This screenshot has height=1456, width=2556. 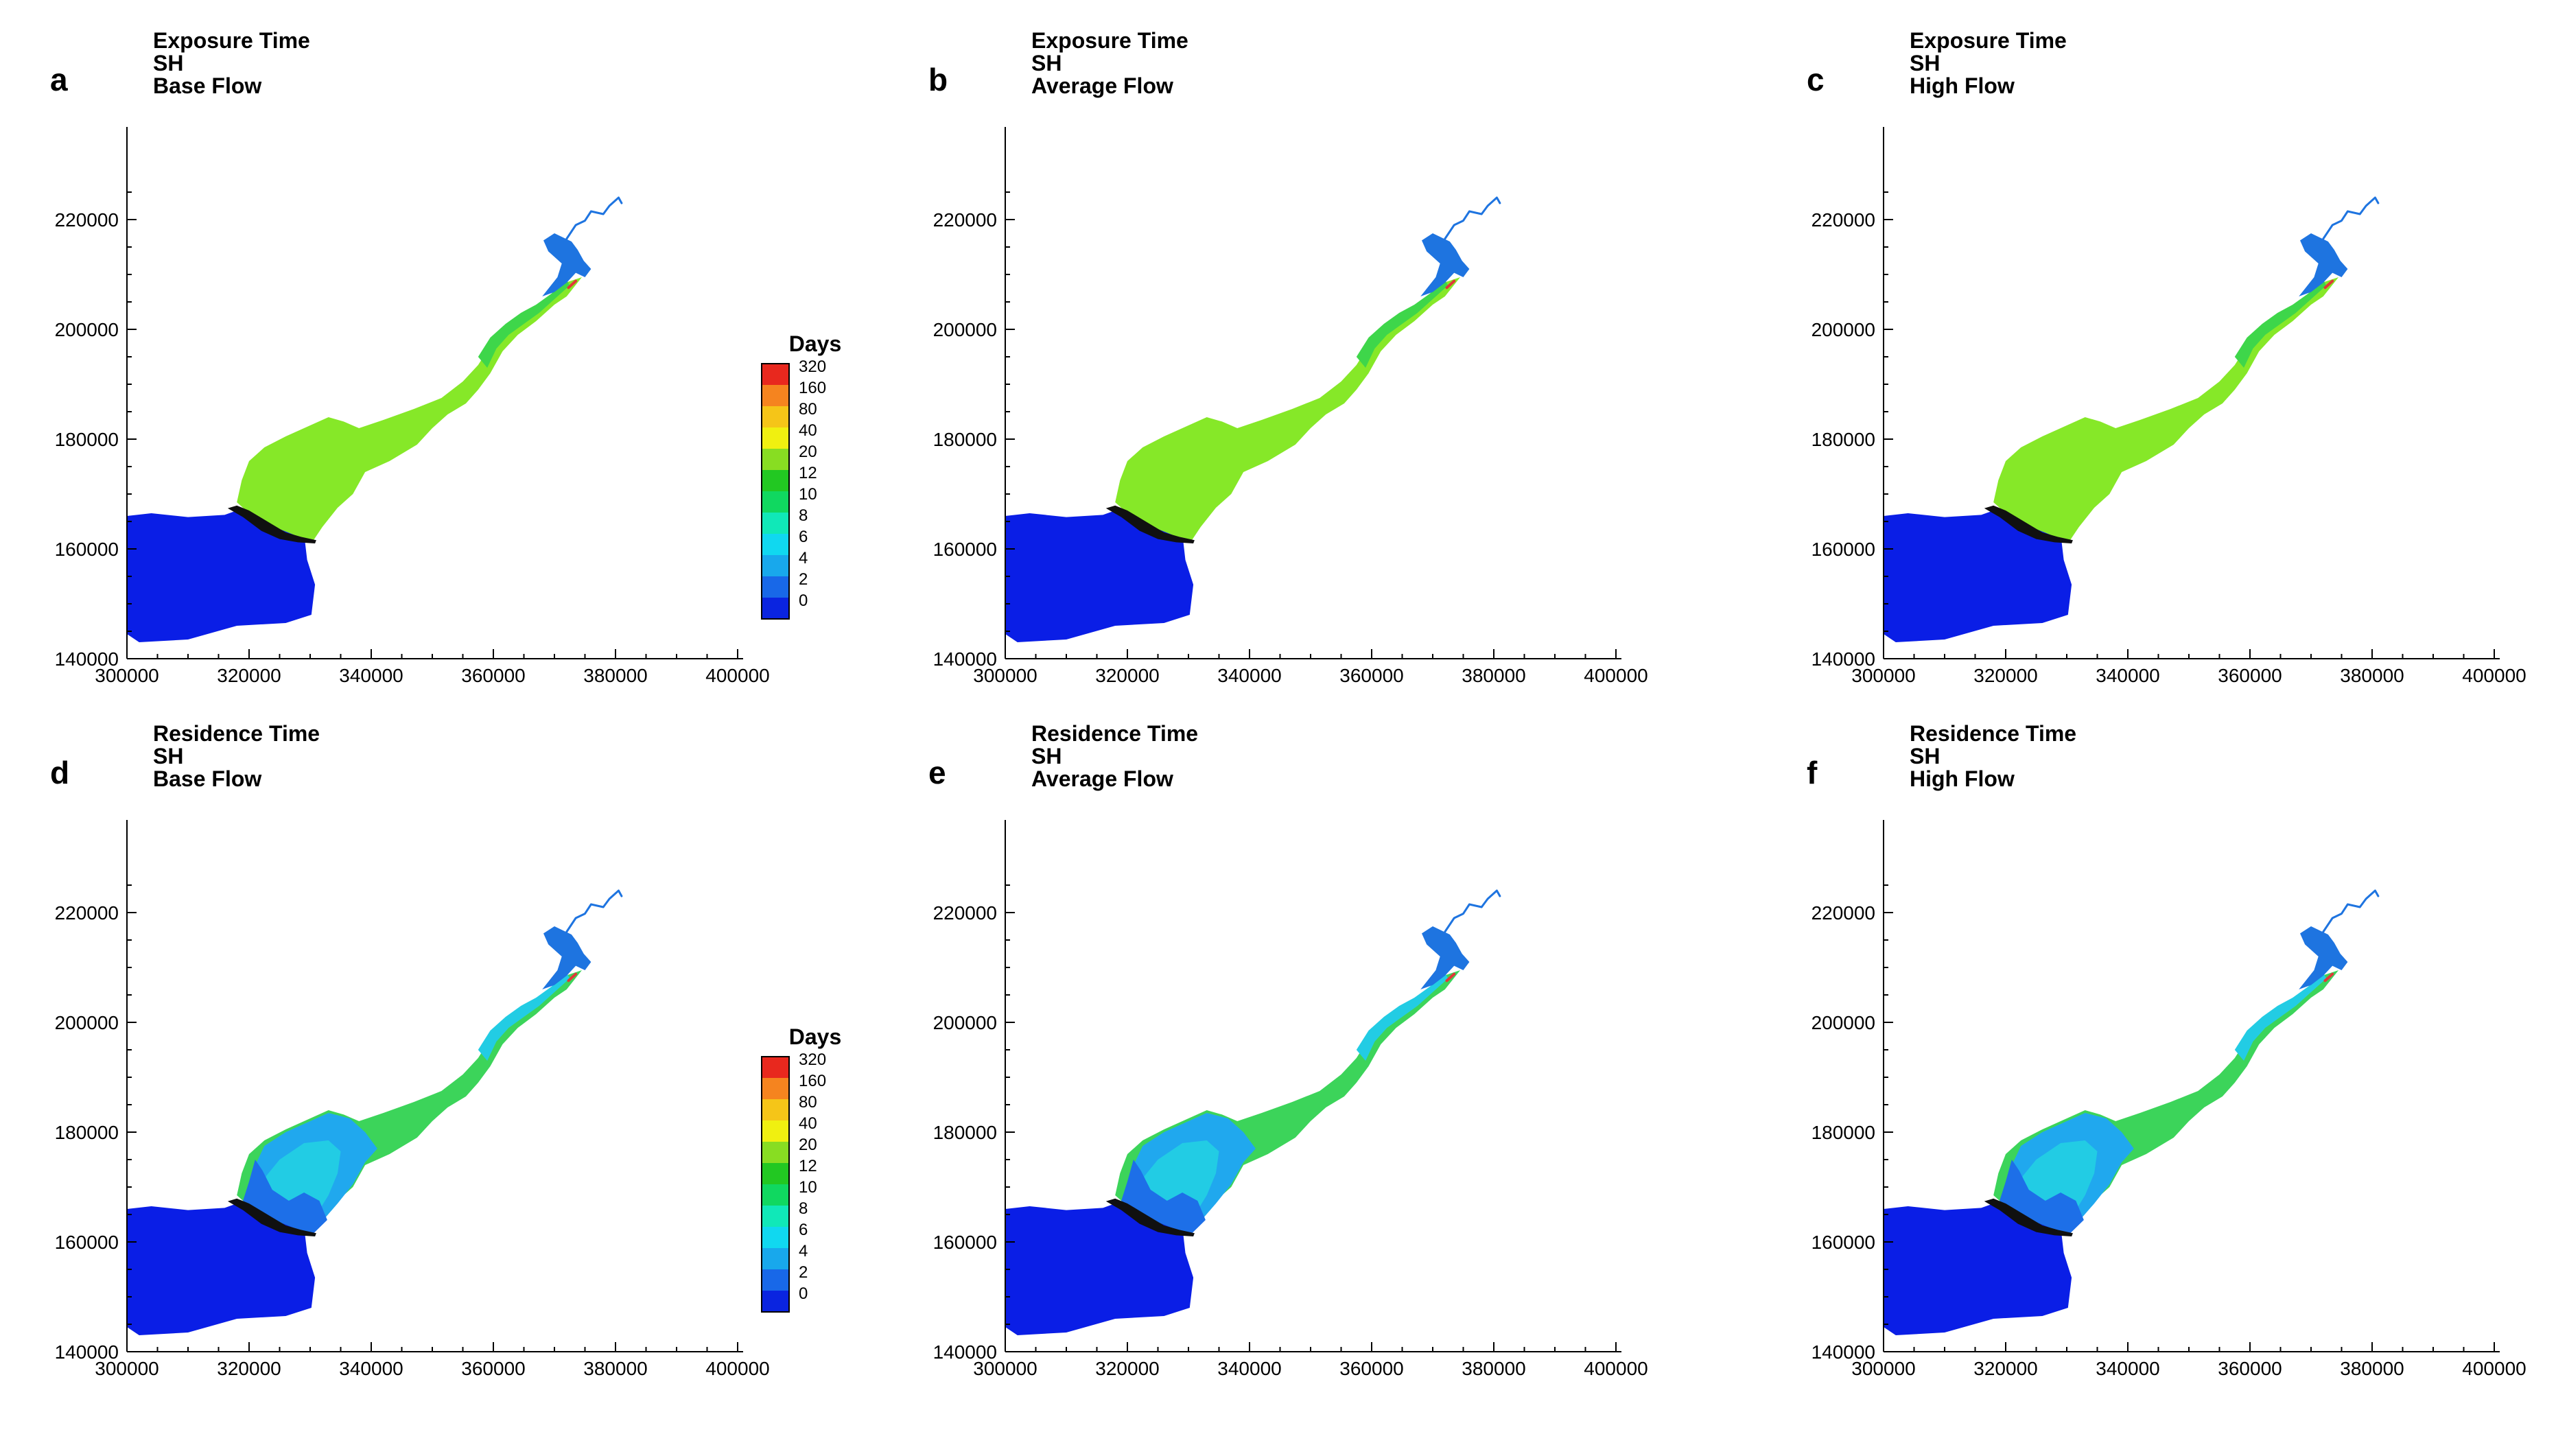 What do you see at coordinates (804, 537) in the screenshot?
I see `legend-label: 6` at bounding box center [804, 537].